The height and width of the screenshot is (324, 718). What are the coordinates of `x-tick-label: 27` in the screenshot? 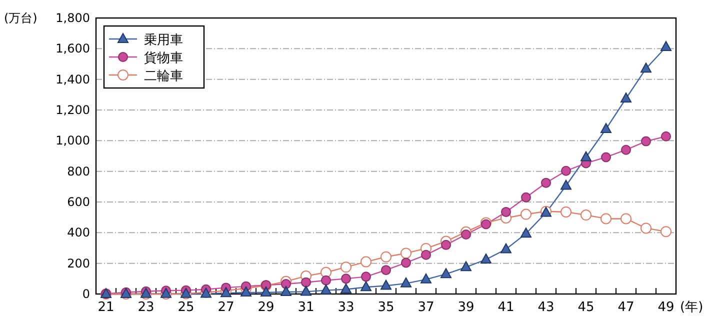 It's located at (226, 307).